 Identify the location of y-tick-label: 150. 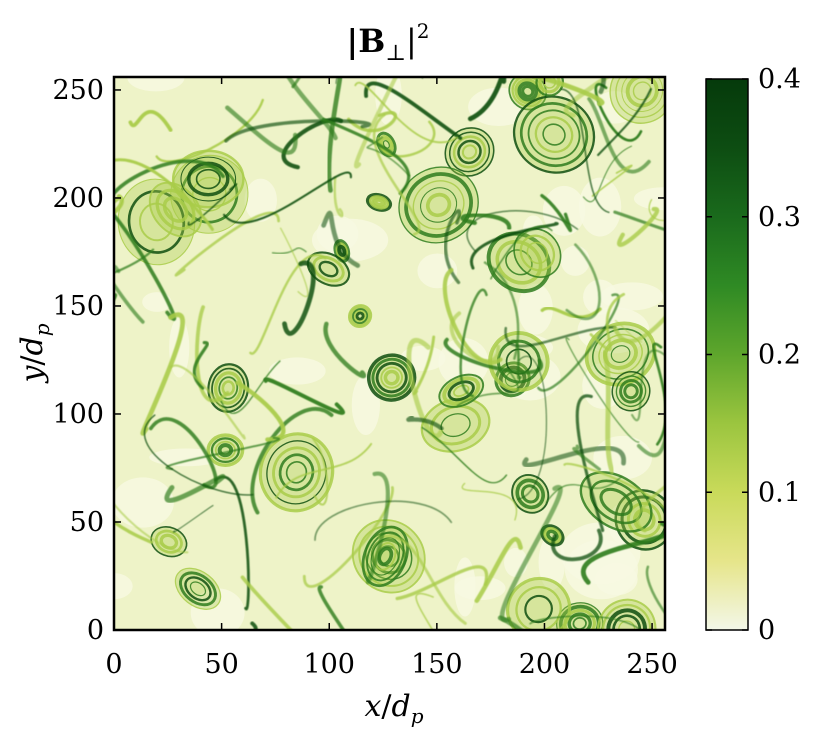
(78, 306).